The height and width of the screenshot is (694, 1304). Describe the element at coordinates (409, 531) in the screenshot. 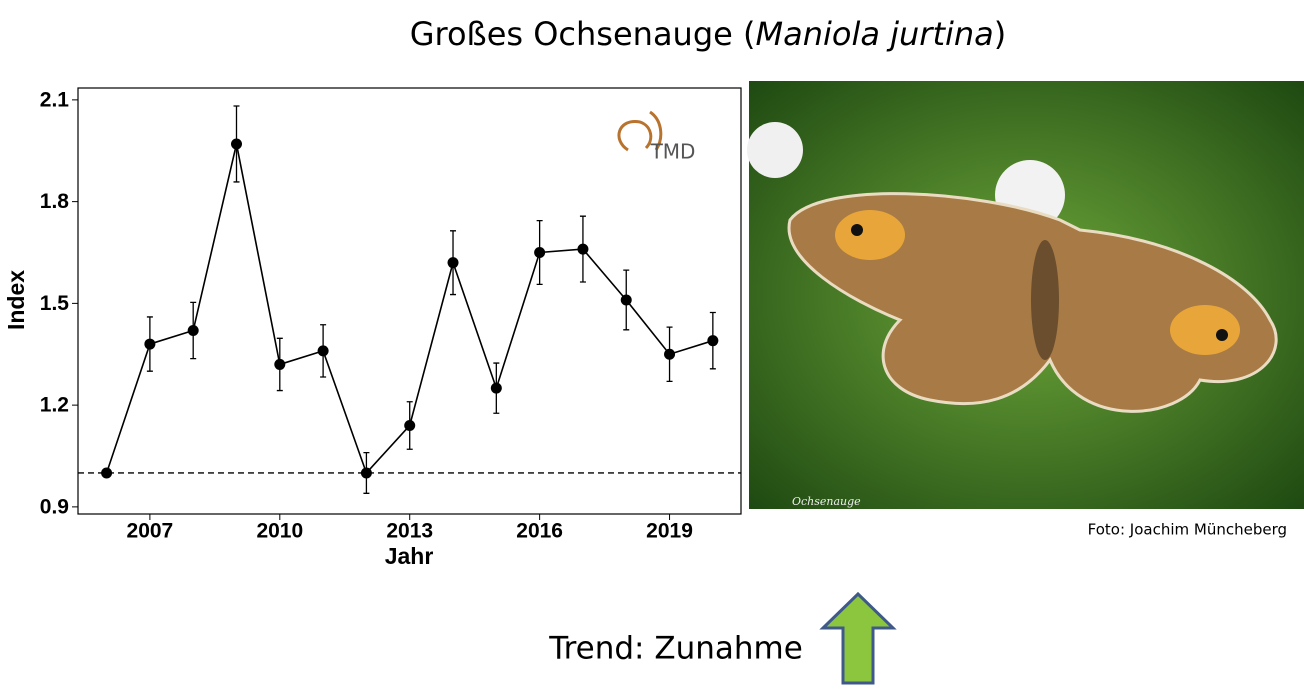

I see `x-tick-label: 2013` at that location.